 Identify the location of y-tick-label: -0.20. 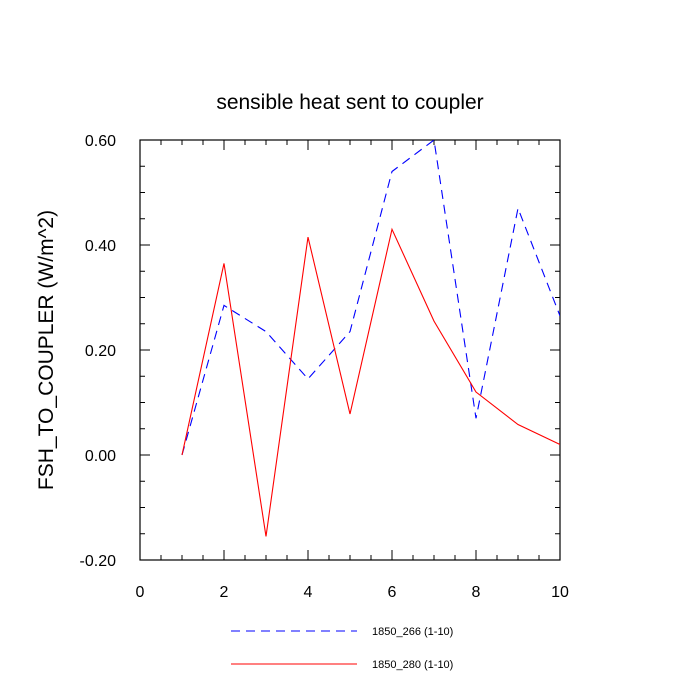
(98, 561).